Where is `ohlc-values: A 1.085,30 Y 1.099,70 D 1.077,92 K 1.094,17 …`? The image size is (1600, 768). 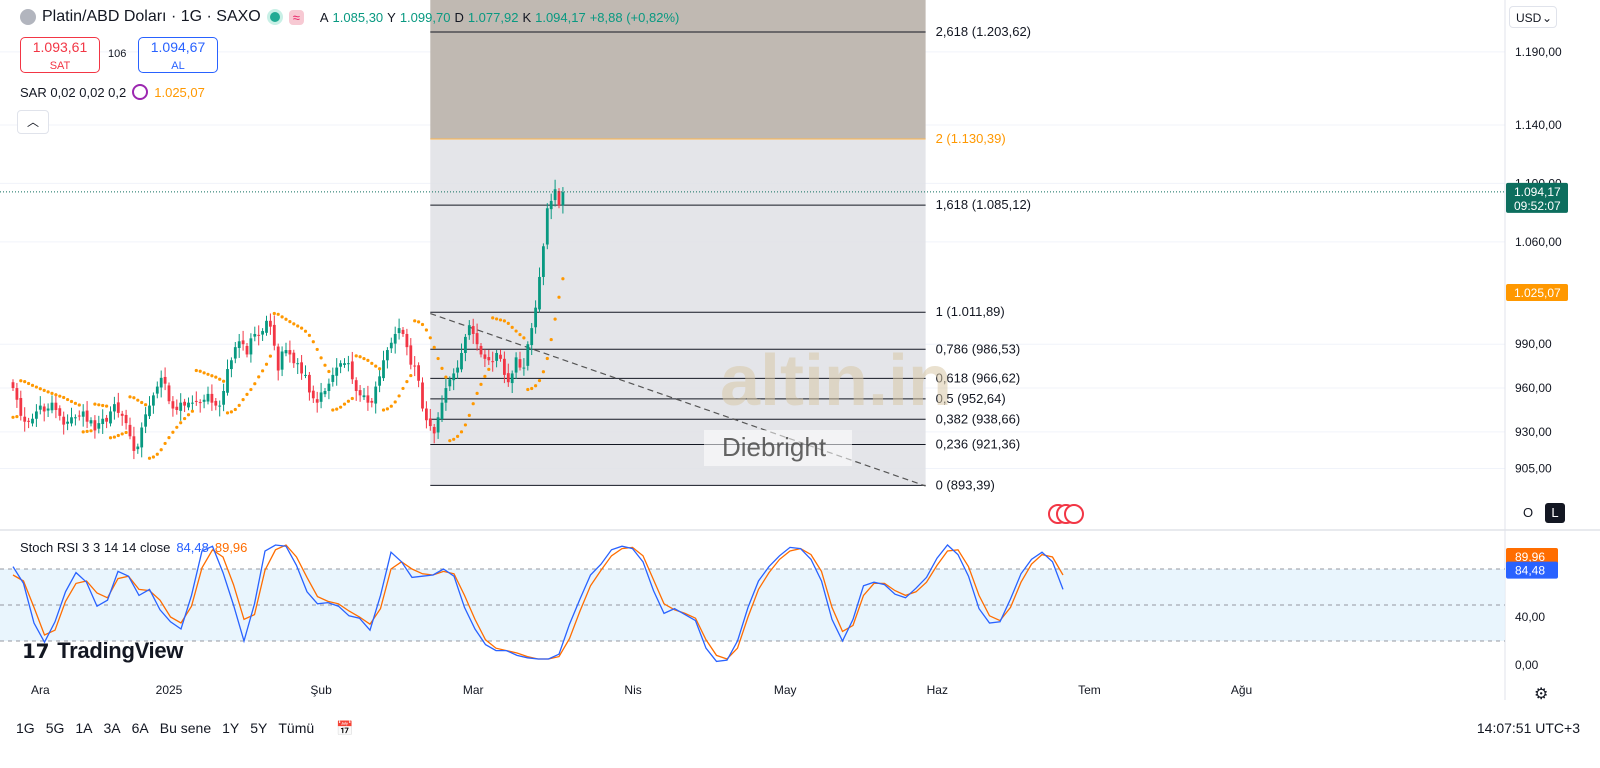 ohlc-values: A 1.085,30 Y 1.099,70 D 1.077,92 K 1.094,17 … is located at coordinates (499, 17).